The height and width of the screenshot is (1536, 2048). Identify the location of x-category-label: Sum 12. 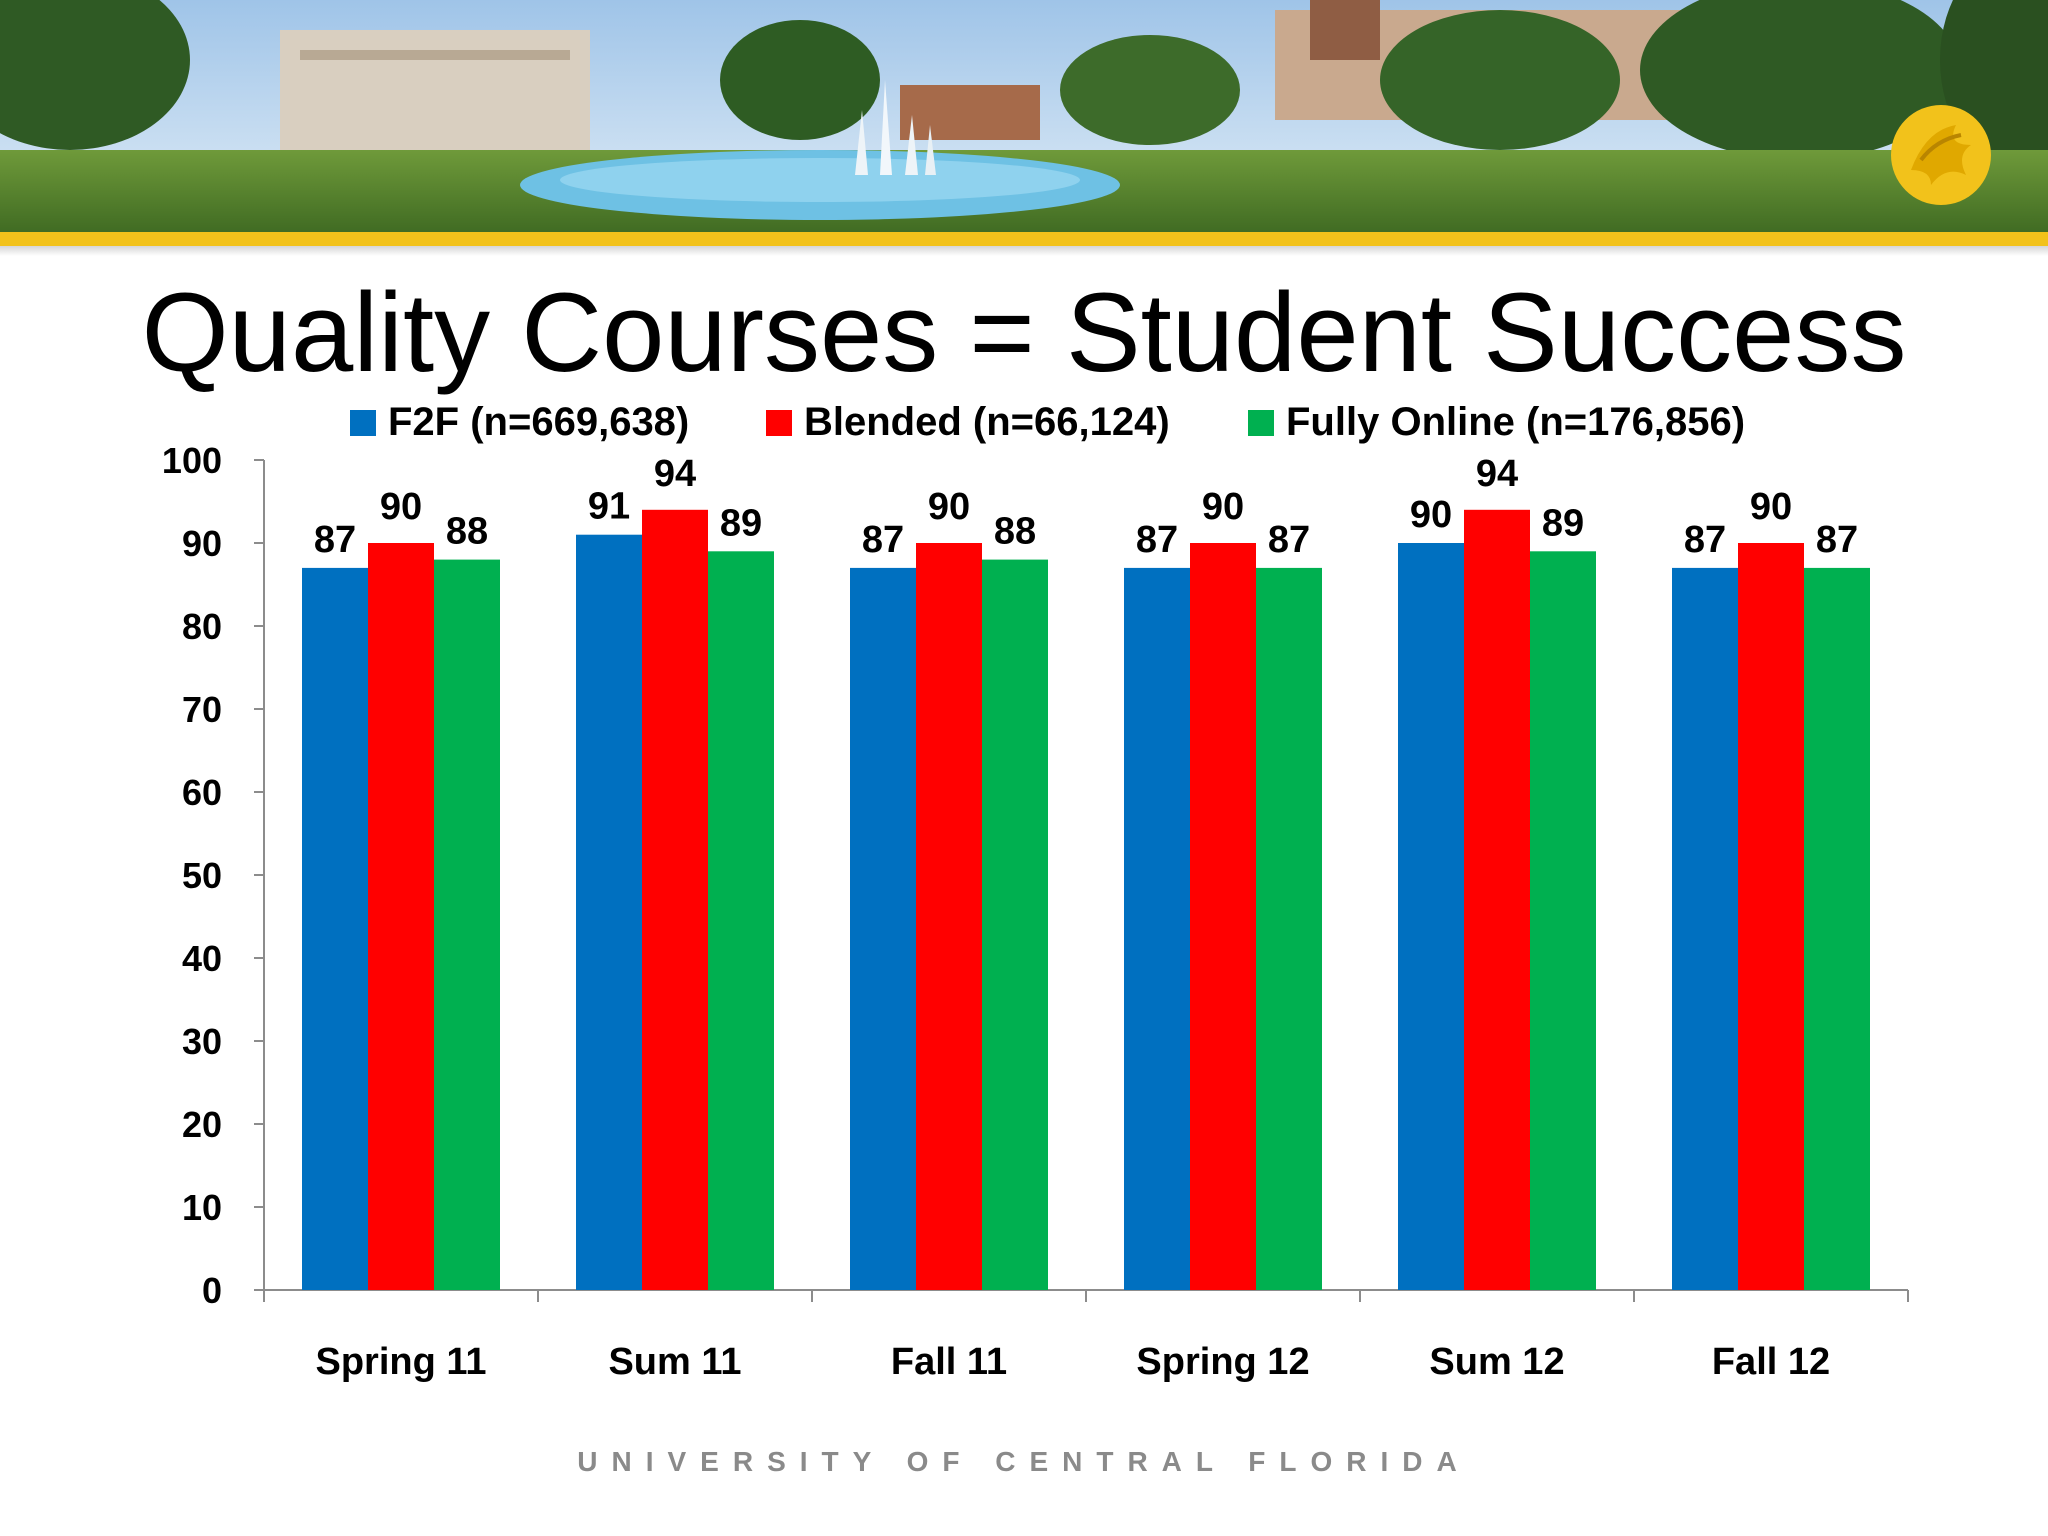
(1496, 1362).